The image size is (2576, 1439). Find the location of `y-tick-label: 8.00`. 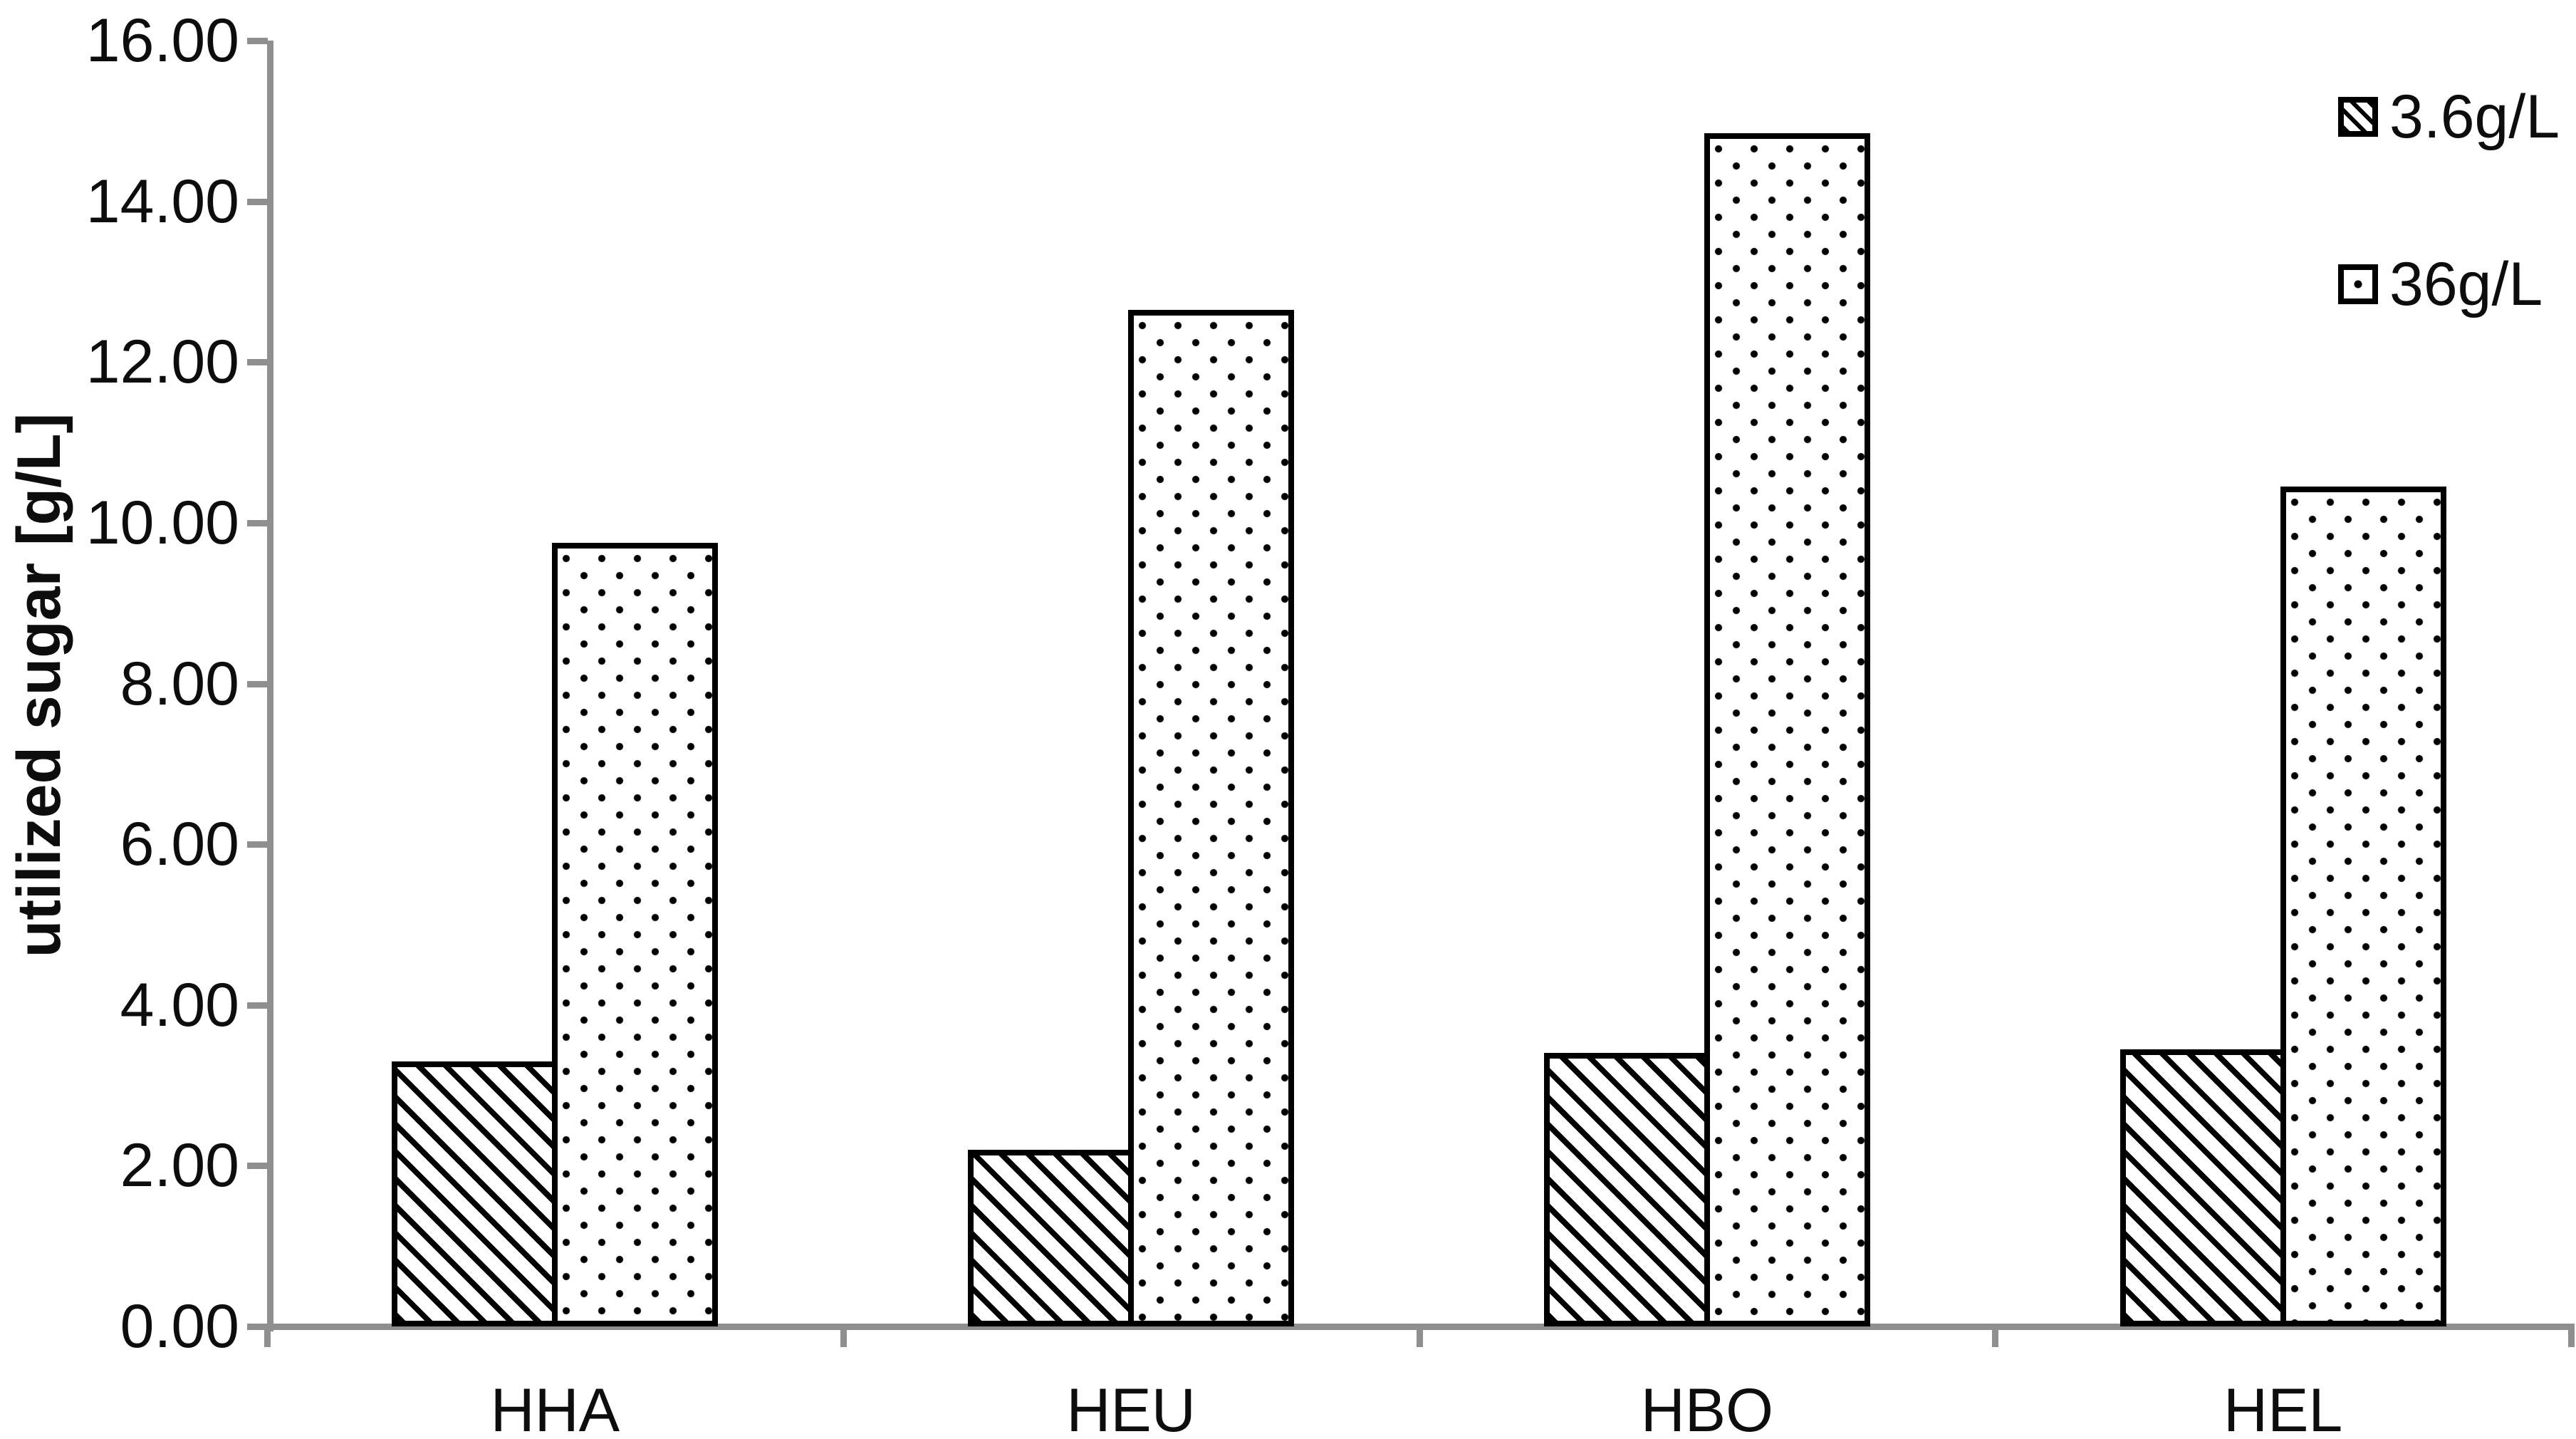

y-tick-label: 8.00 is located at coordinates (179, 683).